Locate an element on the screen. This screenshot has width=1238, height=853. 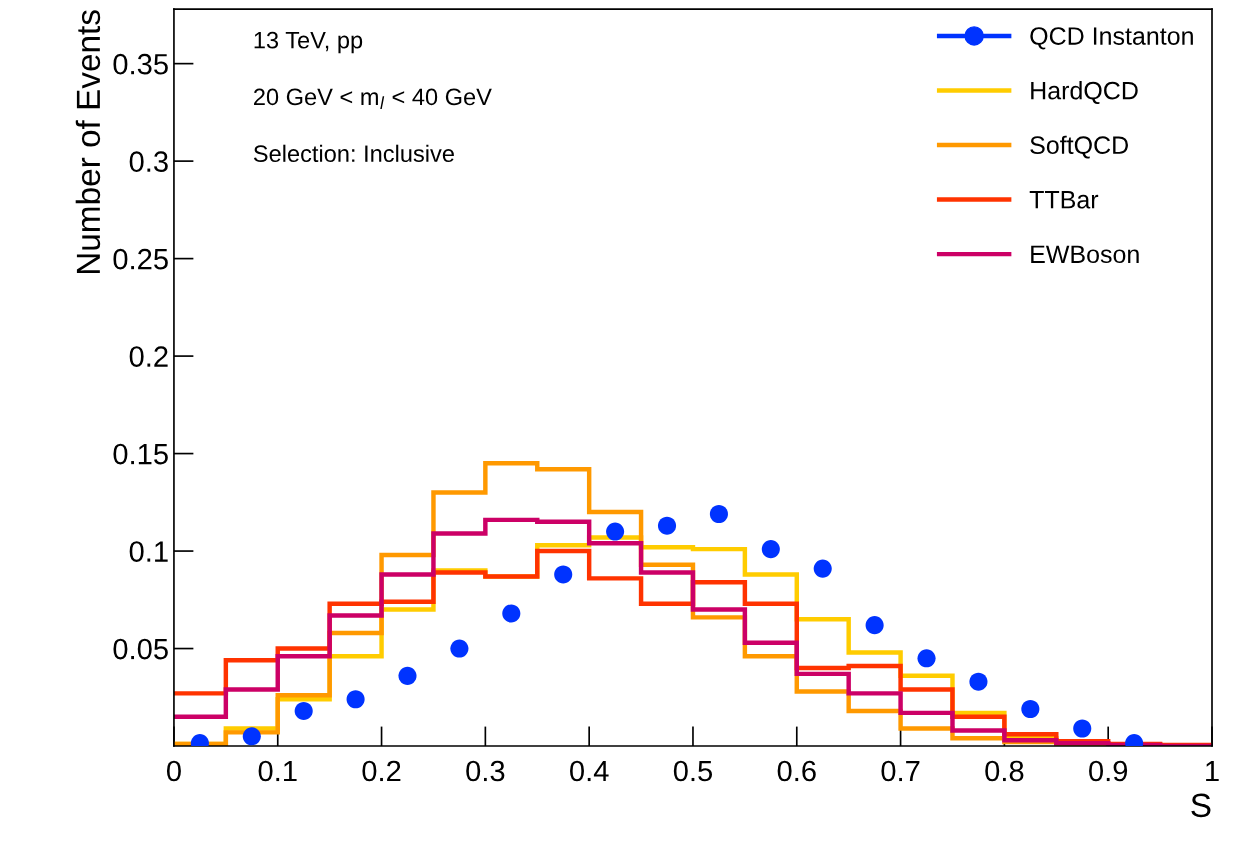
legend-label: EWBoson is located at coordinates (1085, 254).